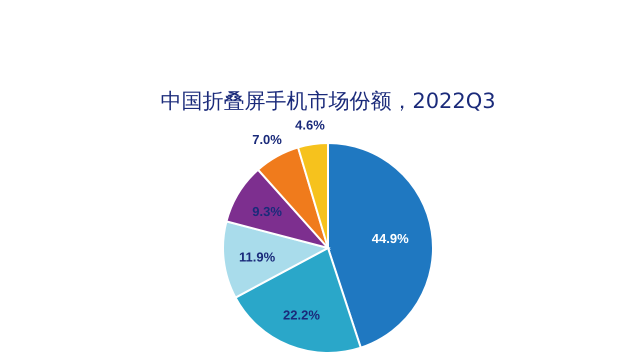  Describe the element at coordinates (301, 314) in the screenshot. I see `data-label: 22.2%` at that location.